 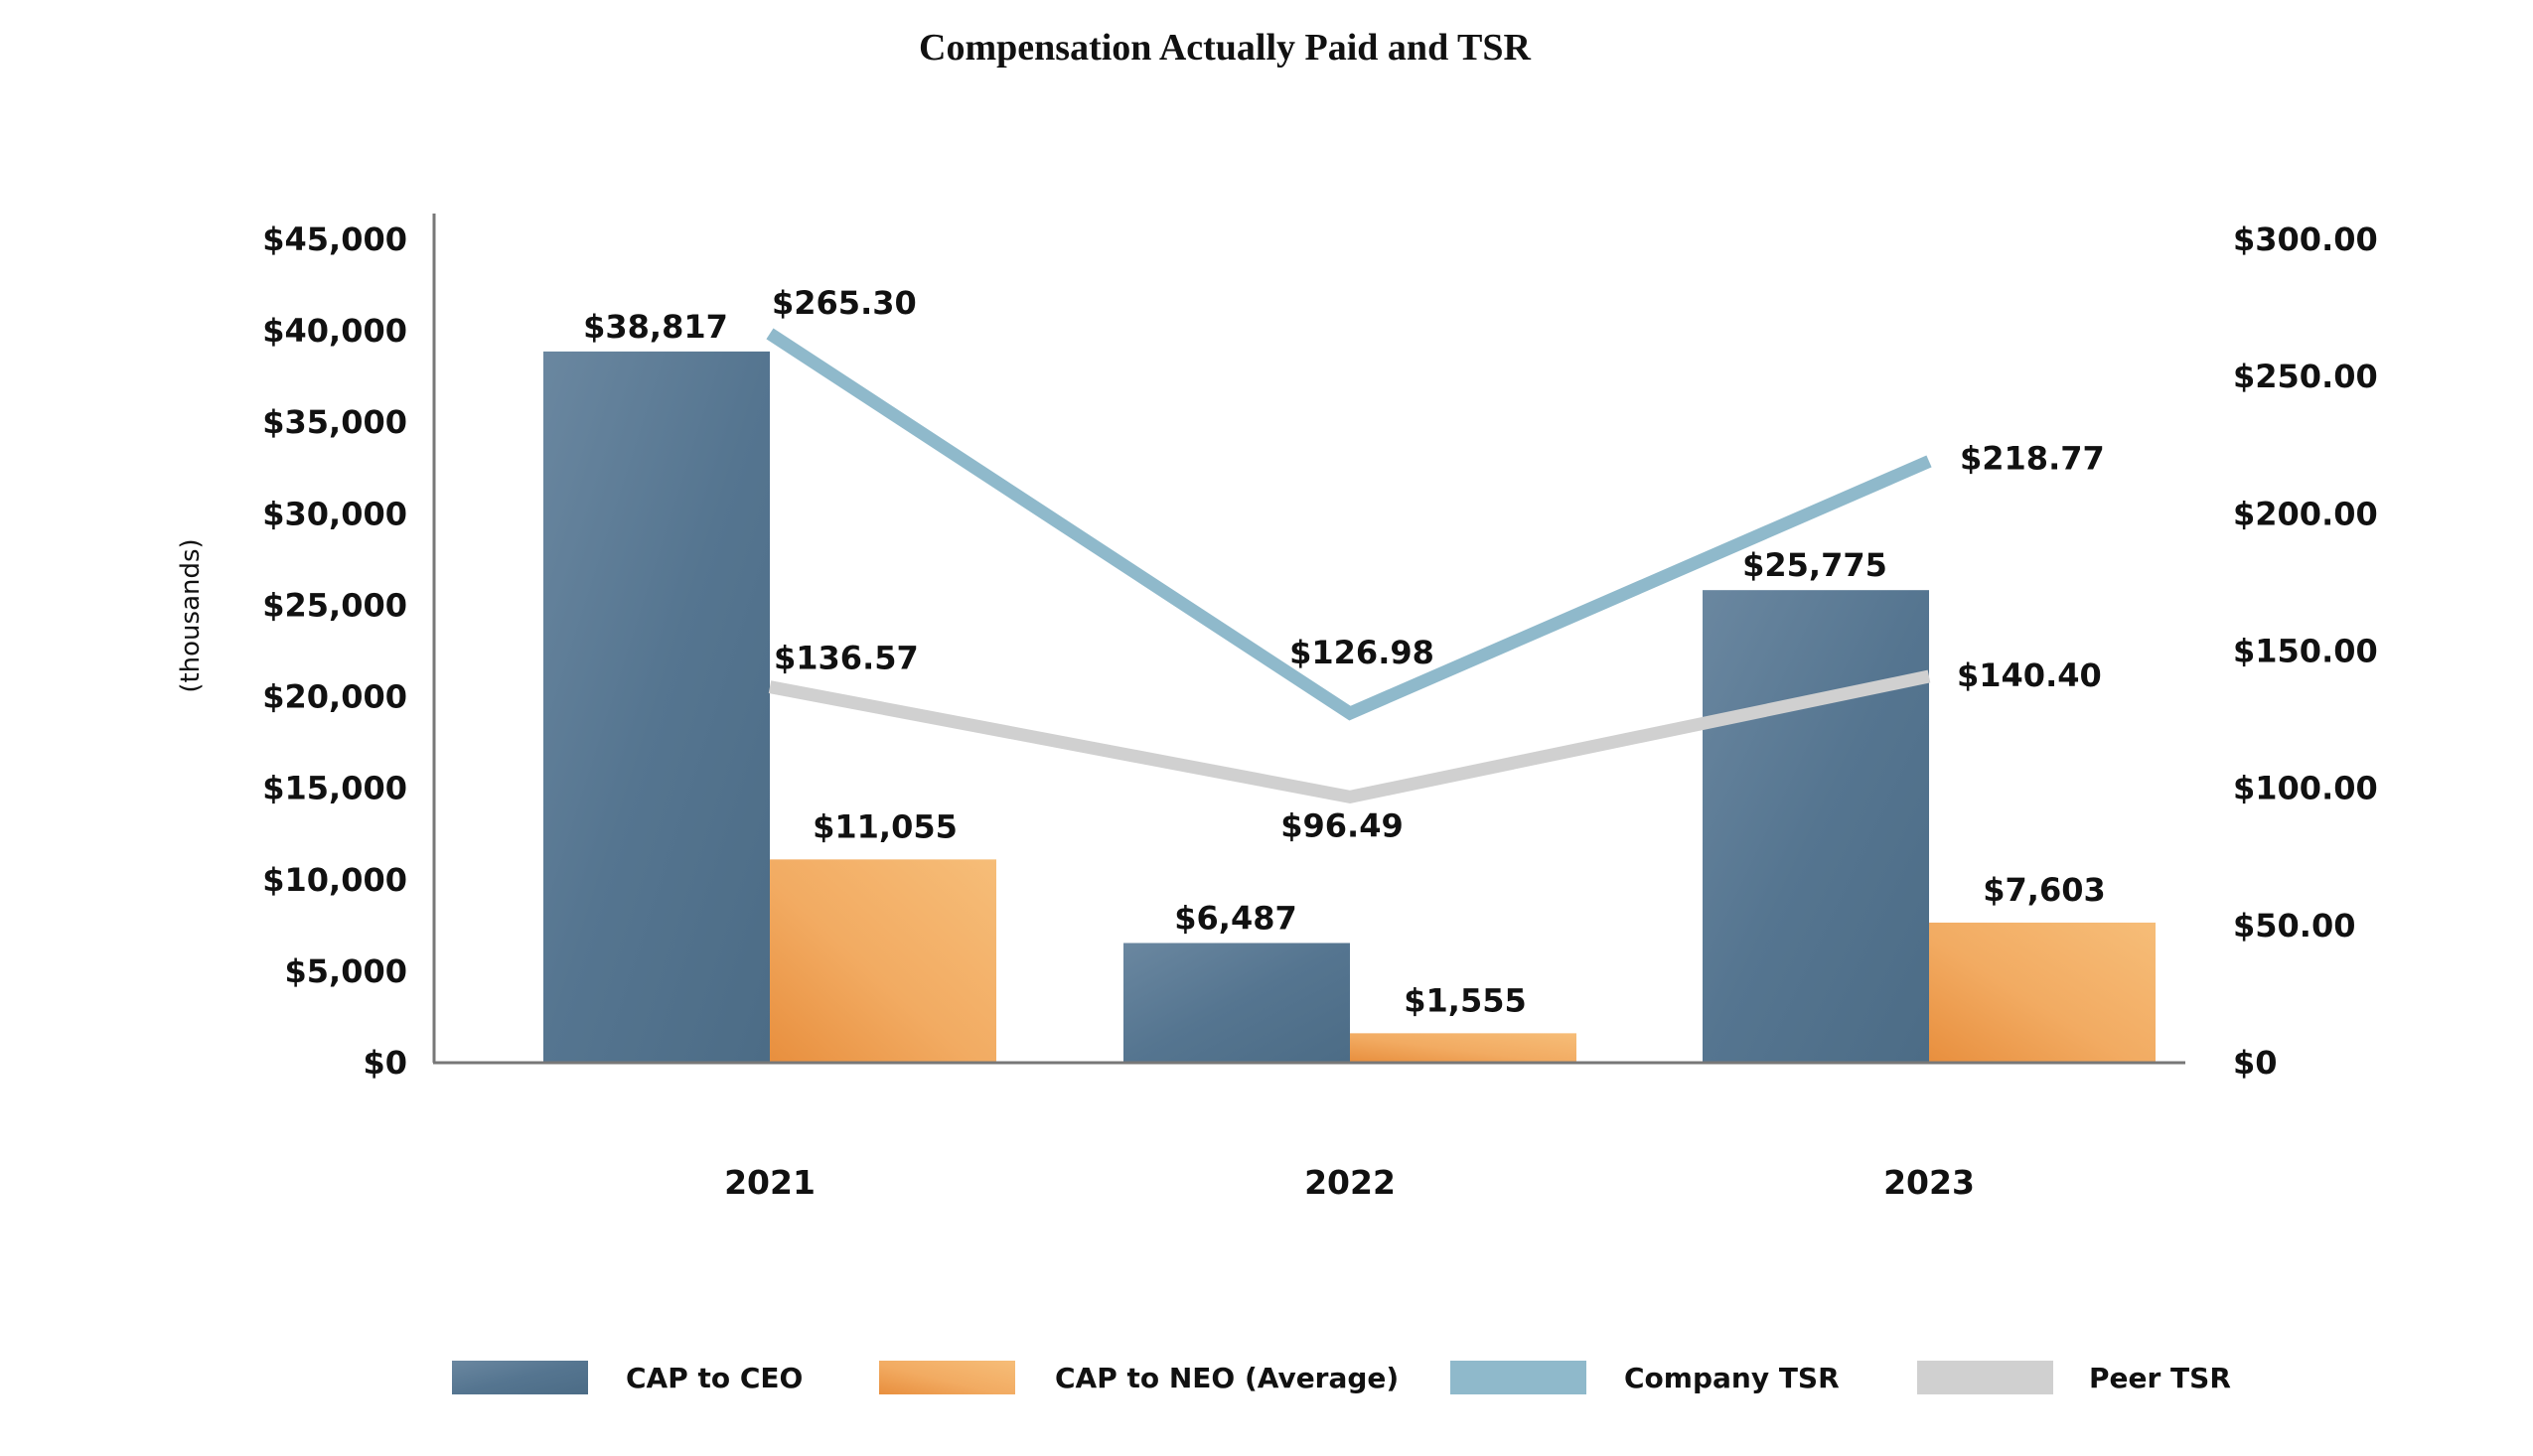 I want to click on data-label-peer-tsr: $136.57, so click(x=846, y=658).